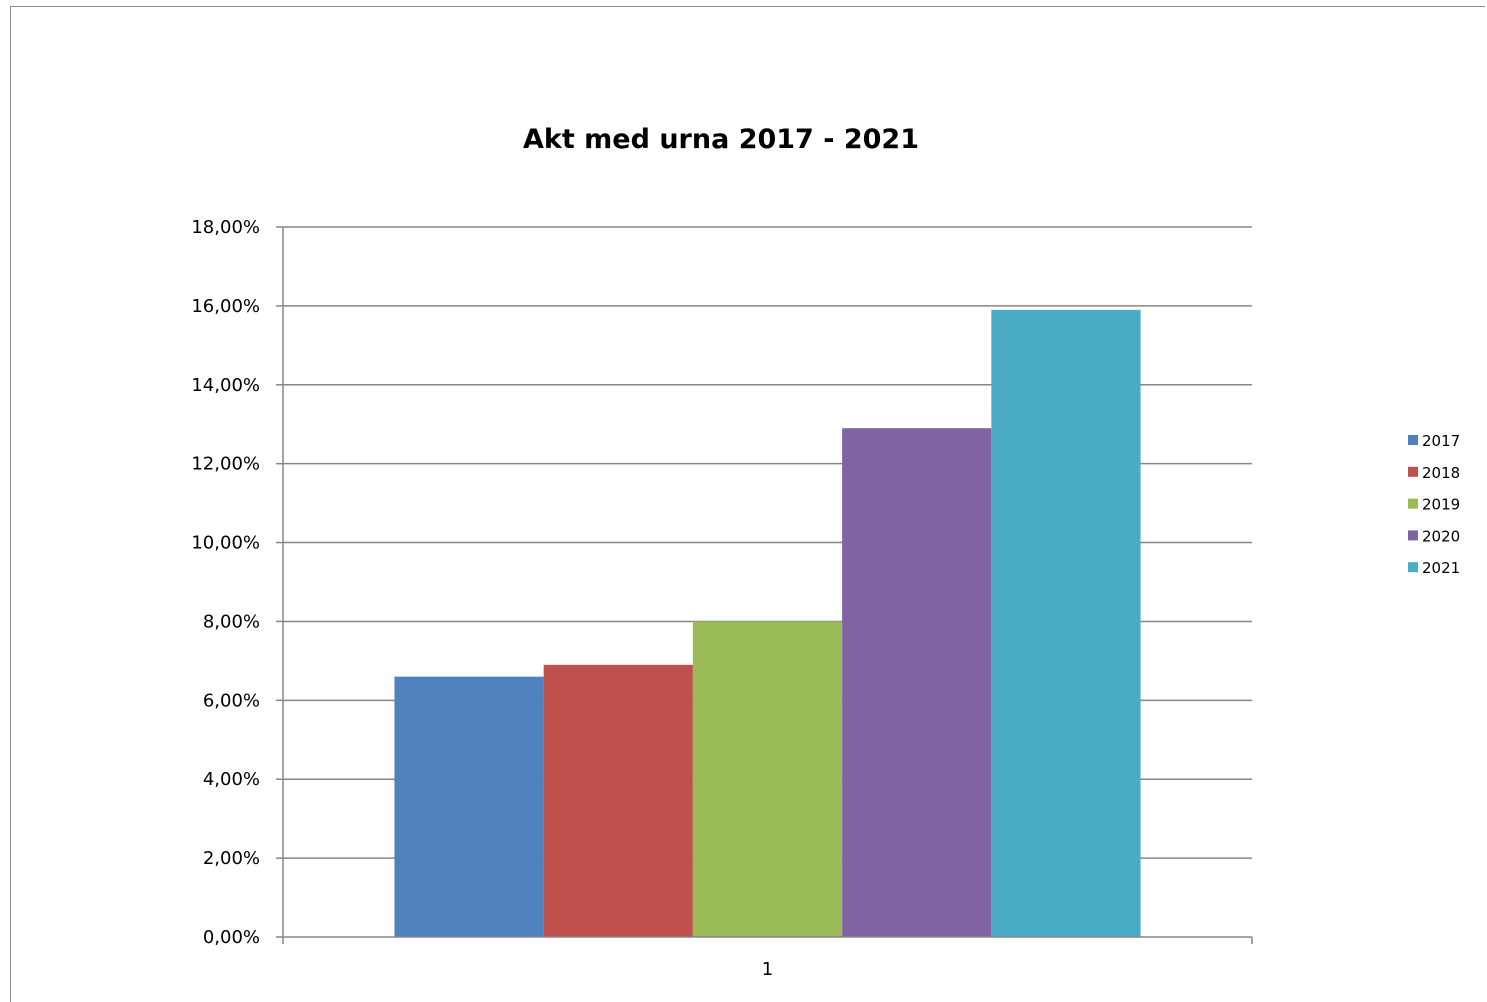  Describe the element at coordinates (231, 621) in the screenshot. I see `y-tick-label: 8,00%` at that location.